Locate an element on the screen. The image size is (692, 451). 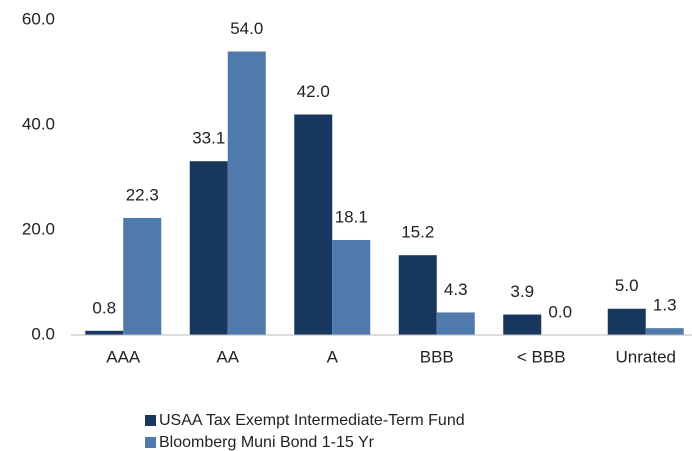
data-label: 33.1 is located at coordinates (208, 138).